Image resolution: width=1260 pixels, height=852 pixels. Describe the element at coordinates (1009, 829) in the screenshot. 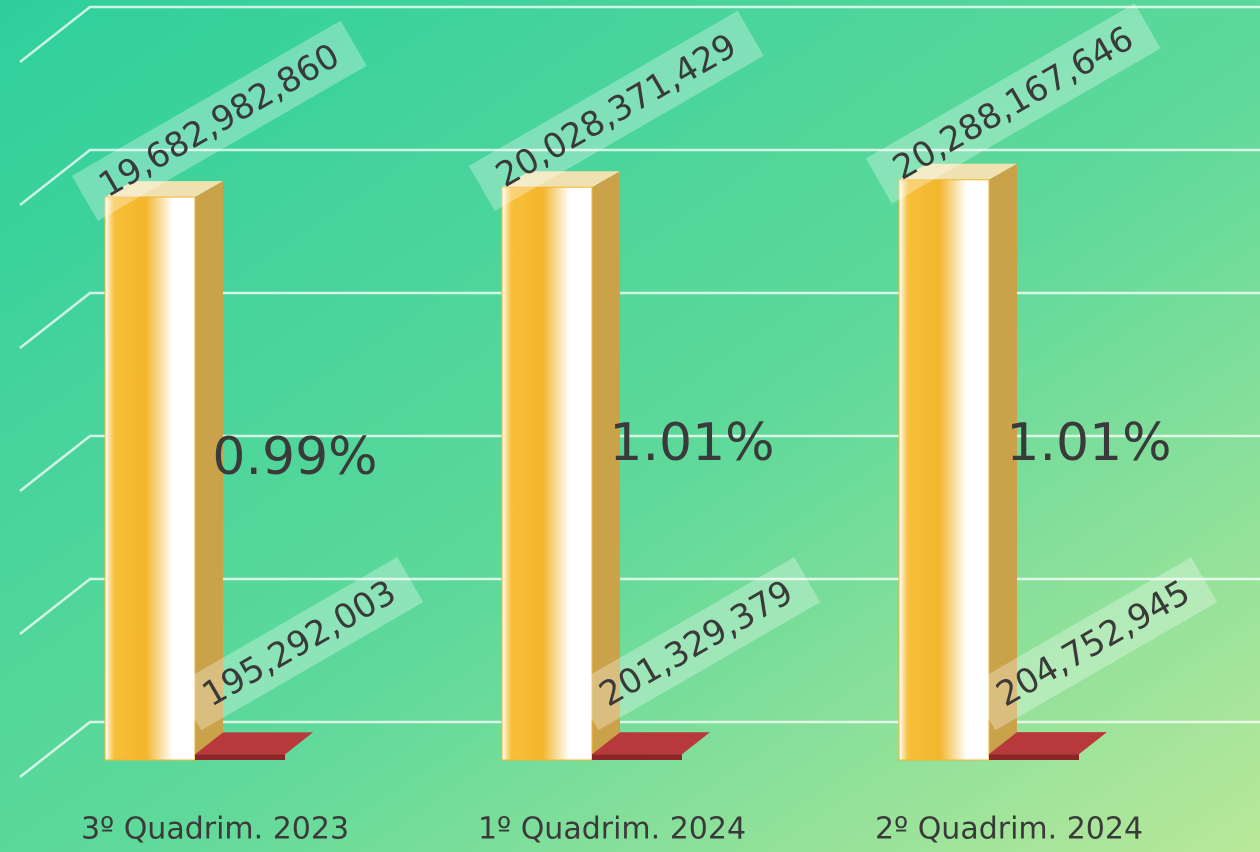

I see `x-tick-label: 2º Quadrim. 2024` at that location.